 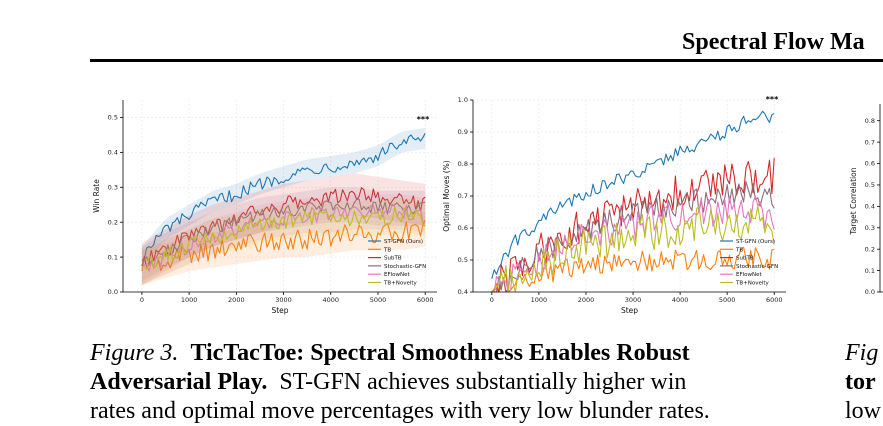 I want to click on series-band-st-gfn-ours-, so click(x=283, y=197).